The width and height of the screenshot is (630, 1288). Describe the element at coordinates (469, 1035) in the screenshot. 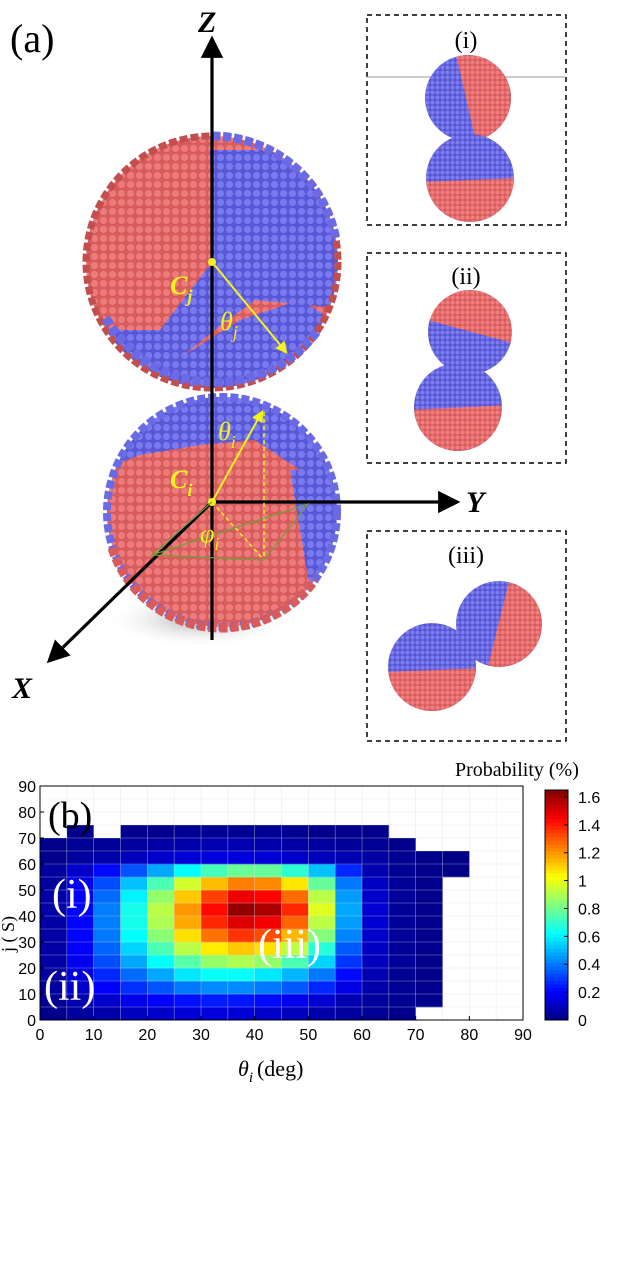

I see `x-tick-label: 80` at that location.